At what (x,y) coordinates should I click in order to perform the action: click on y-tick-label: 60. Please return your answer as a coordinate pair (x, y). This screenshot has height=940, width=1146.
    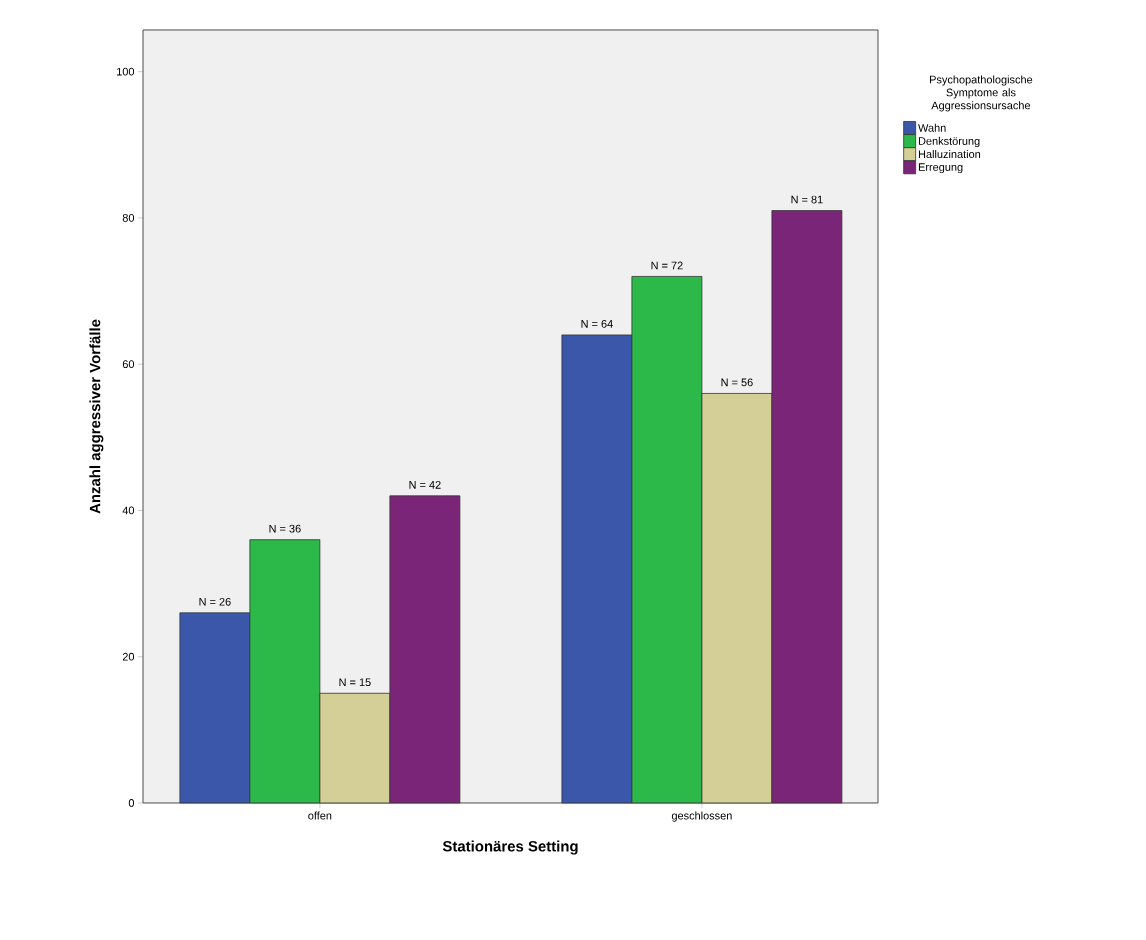
    Looking at the image, I should click on (128, 364).